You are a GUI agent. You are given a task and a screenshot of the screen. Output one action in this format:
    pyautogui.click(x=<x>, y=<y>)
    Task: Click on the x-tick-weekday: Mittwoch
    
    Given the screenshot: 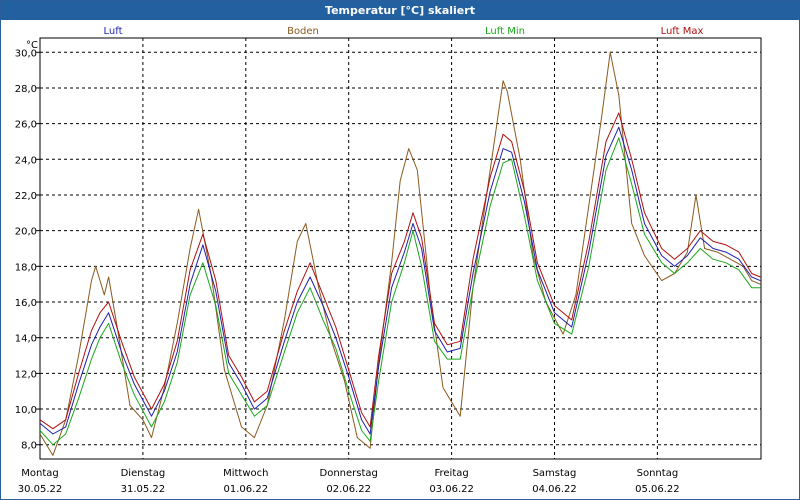 What is the action you would take?
    pyautogui.click(x=245, y=473)
    